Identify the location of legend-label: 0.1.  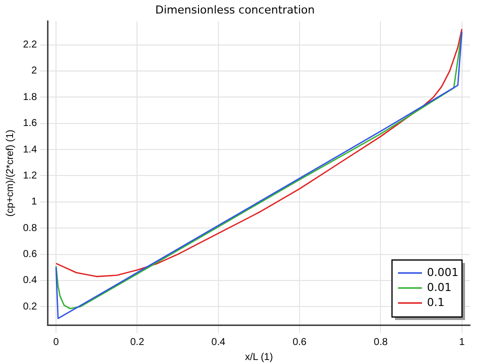
(435, 302).